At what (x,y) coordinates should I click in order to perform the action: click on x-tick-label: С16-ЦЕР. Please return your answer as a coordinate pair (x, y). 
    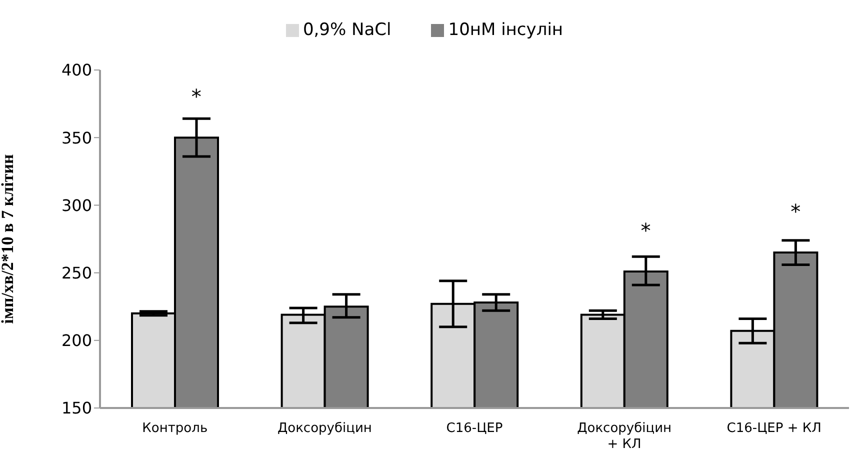
    Looking at the image, I should click on (474, 428).